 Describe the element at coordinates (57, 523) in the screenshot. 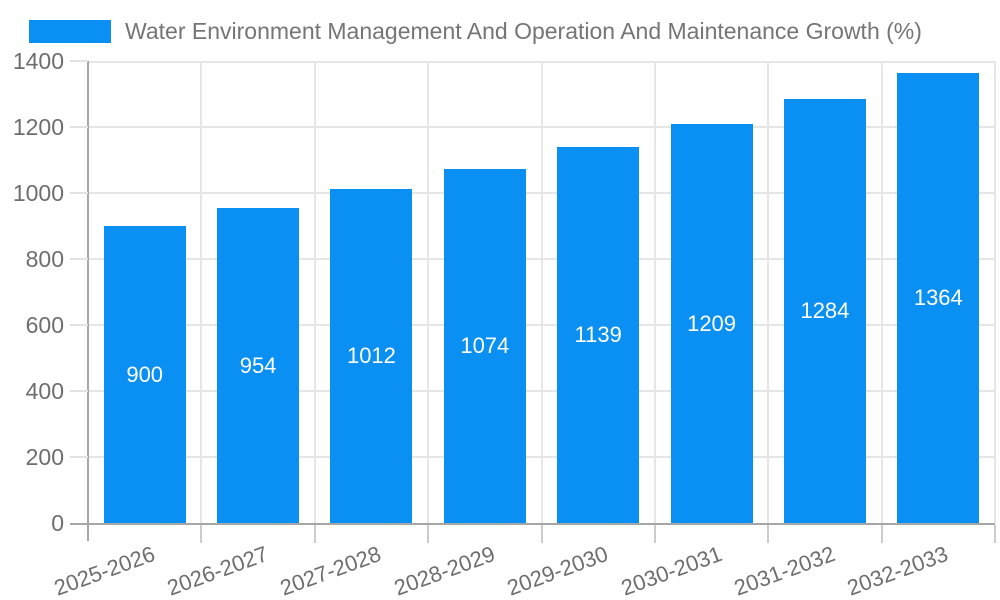

I see `y-axis-label: 0` at that location.